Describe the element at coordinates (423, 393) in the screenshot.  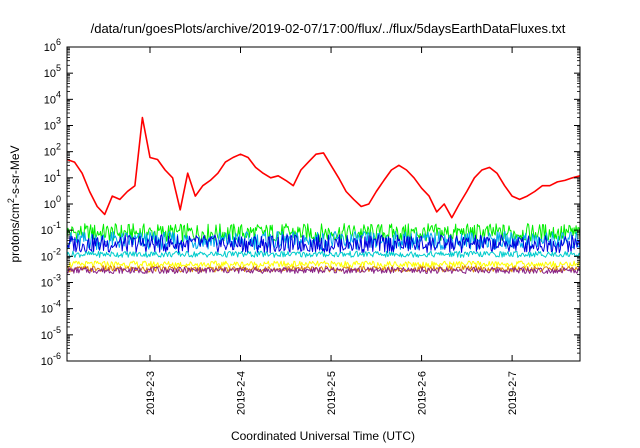
I see `x-tick-label: 2019-2-6` at that location.